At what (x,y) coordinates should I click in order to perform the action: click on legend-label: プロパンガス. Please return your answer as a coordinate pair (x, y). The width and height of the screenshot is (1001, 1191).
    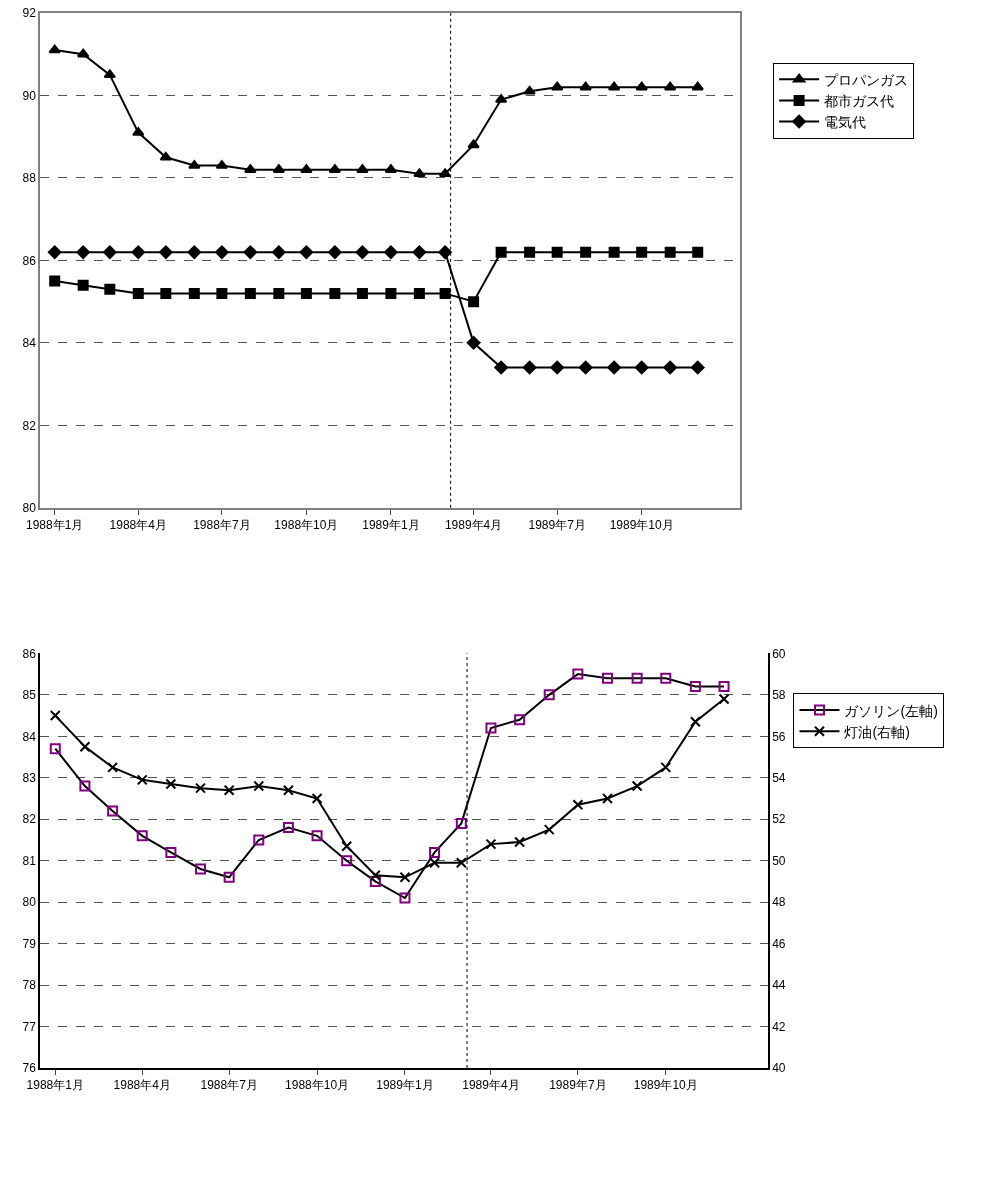
    Looking at the image, I should click on (866, 79).